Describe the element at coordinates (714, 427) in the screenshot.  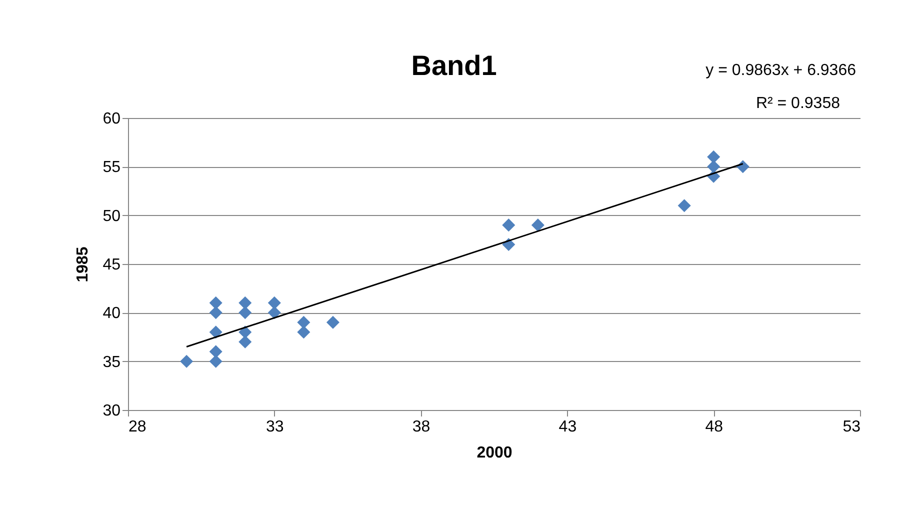
I see `x-tick-label: 48` at that location.